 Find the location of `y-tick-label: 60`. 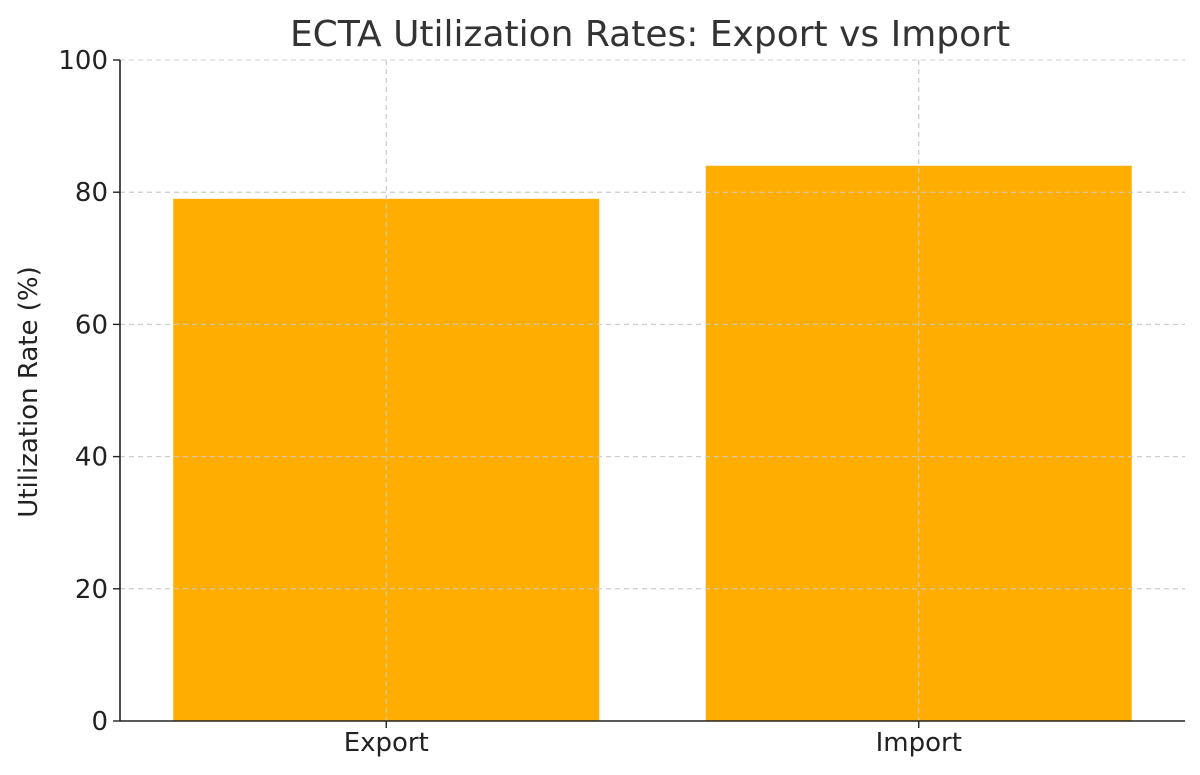

y-tick-label: 60 is located at coordinates (91, 325).